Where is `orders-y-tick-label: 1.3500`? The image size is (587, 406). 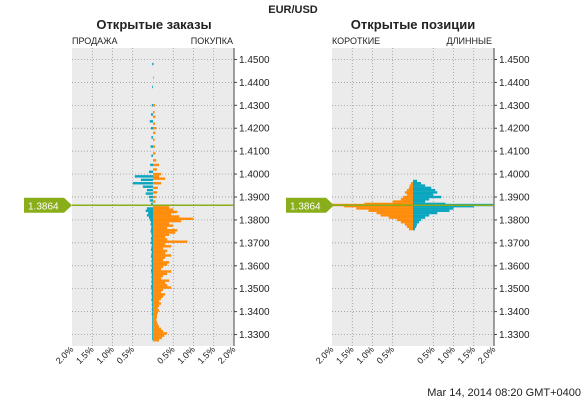
orders-y-tick-label: 1.3500 is located at coordinates (254, 289).